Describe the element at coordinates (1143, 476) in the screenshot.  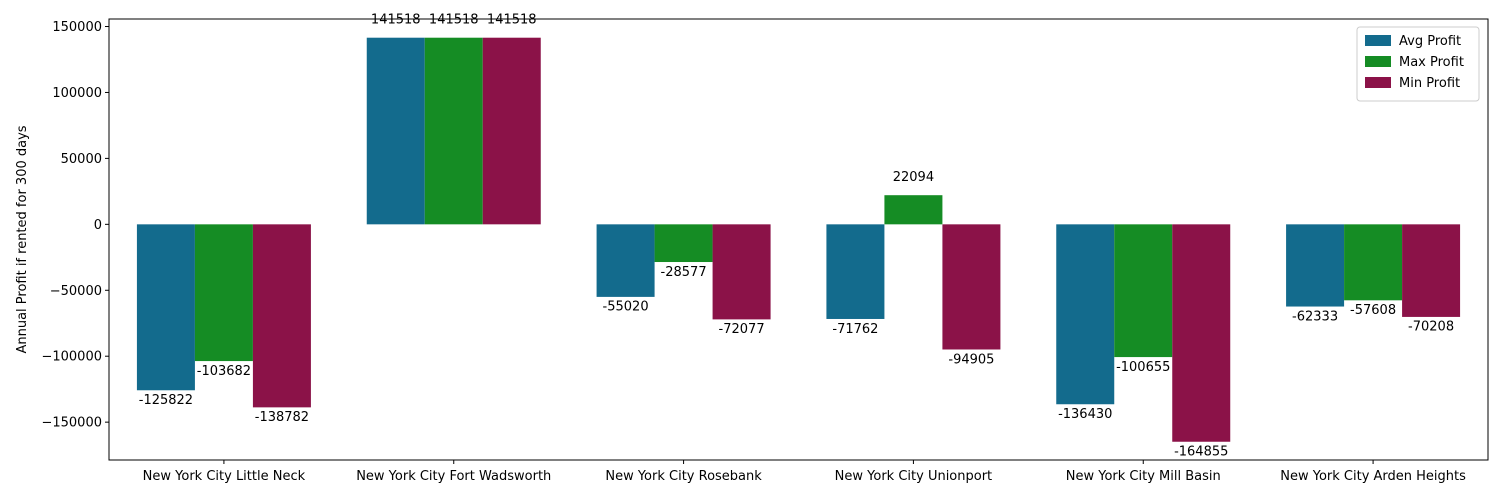
I see `x-tick-label: New York City Mill Basin` at that location.